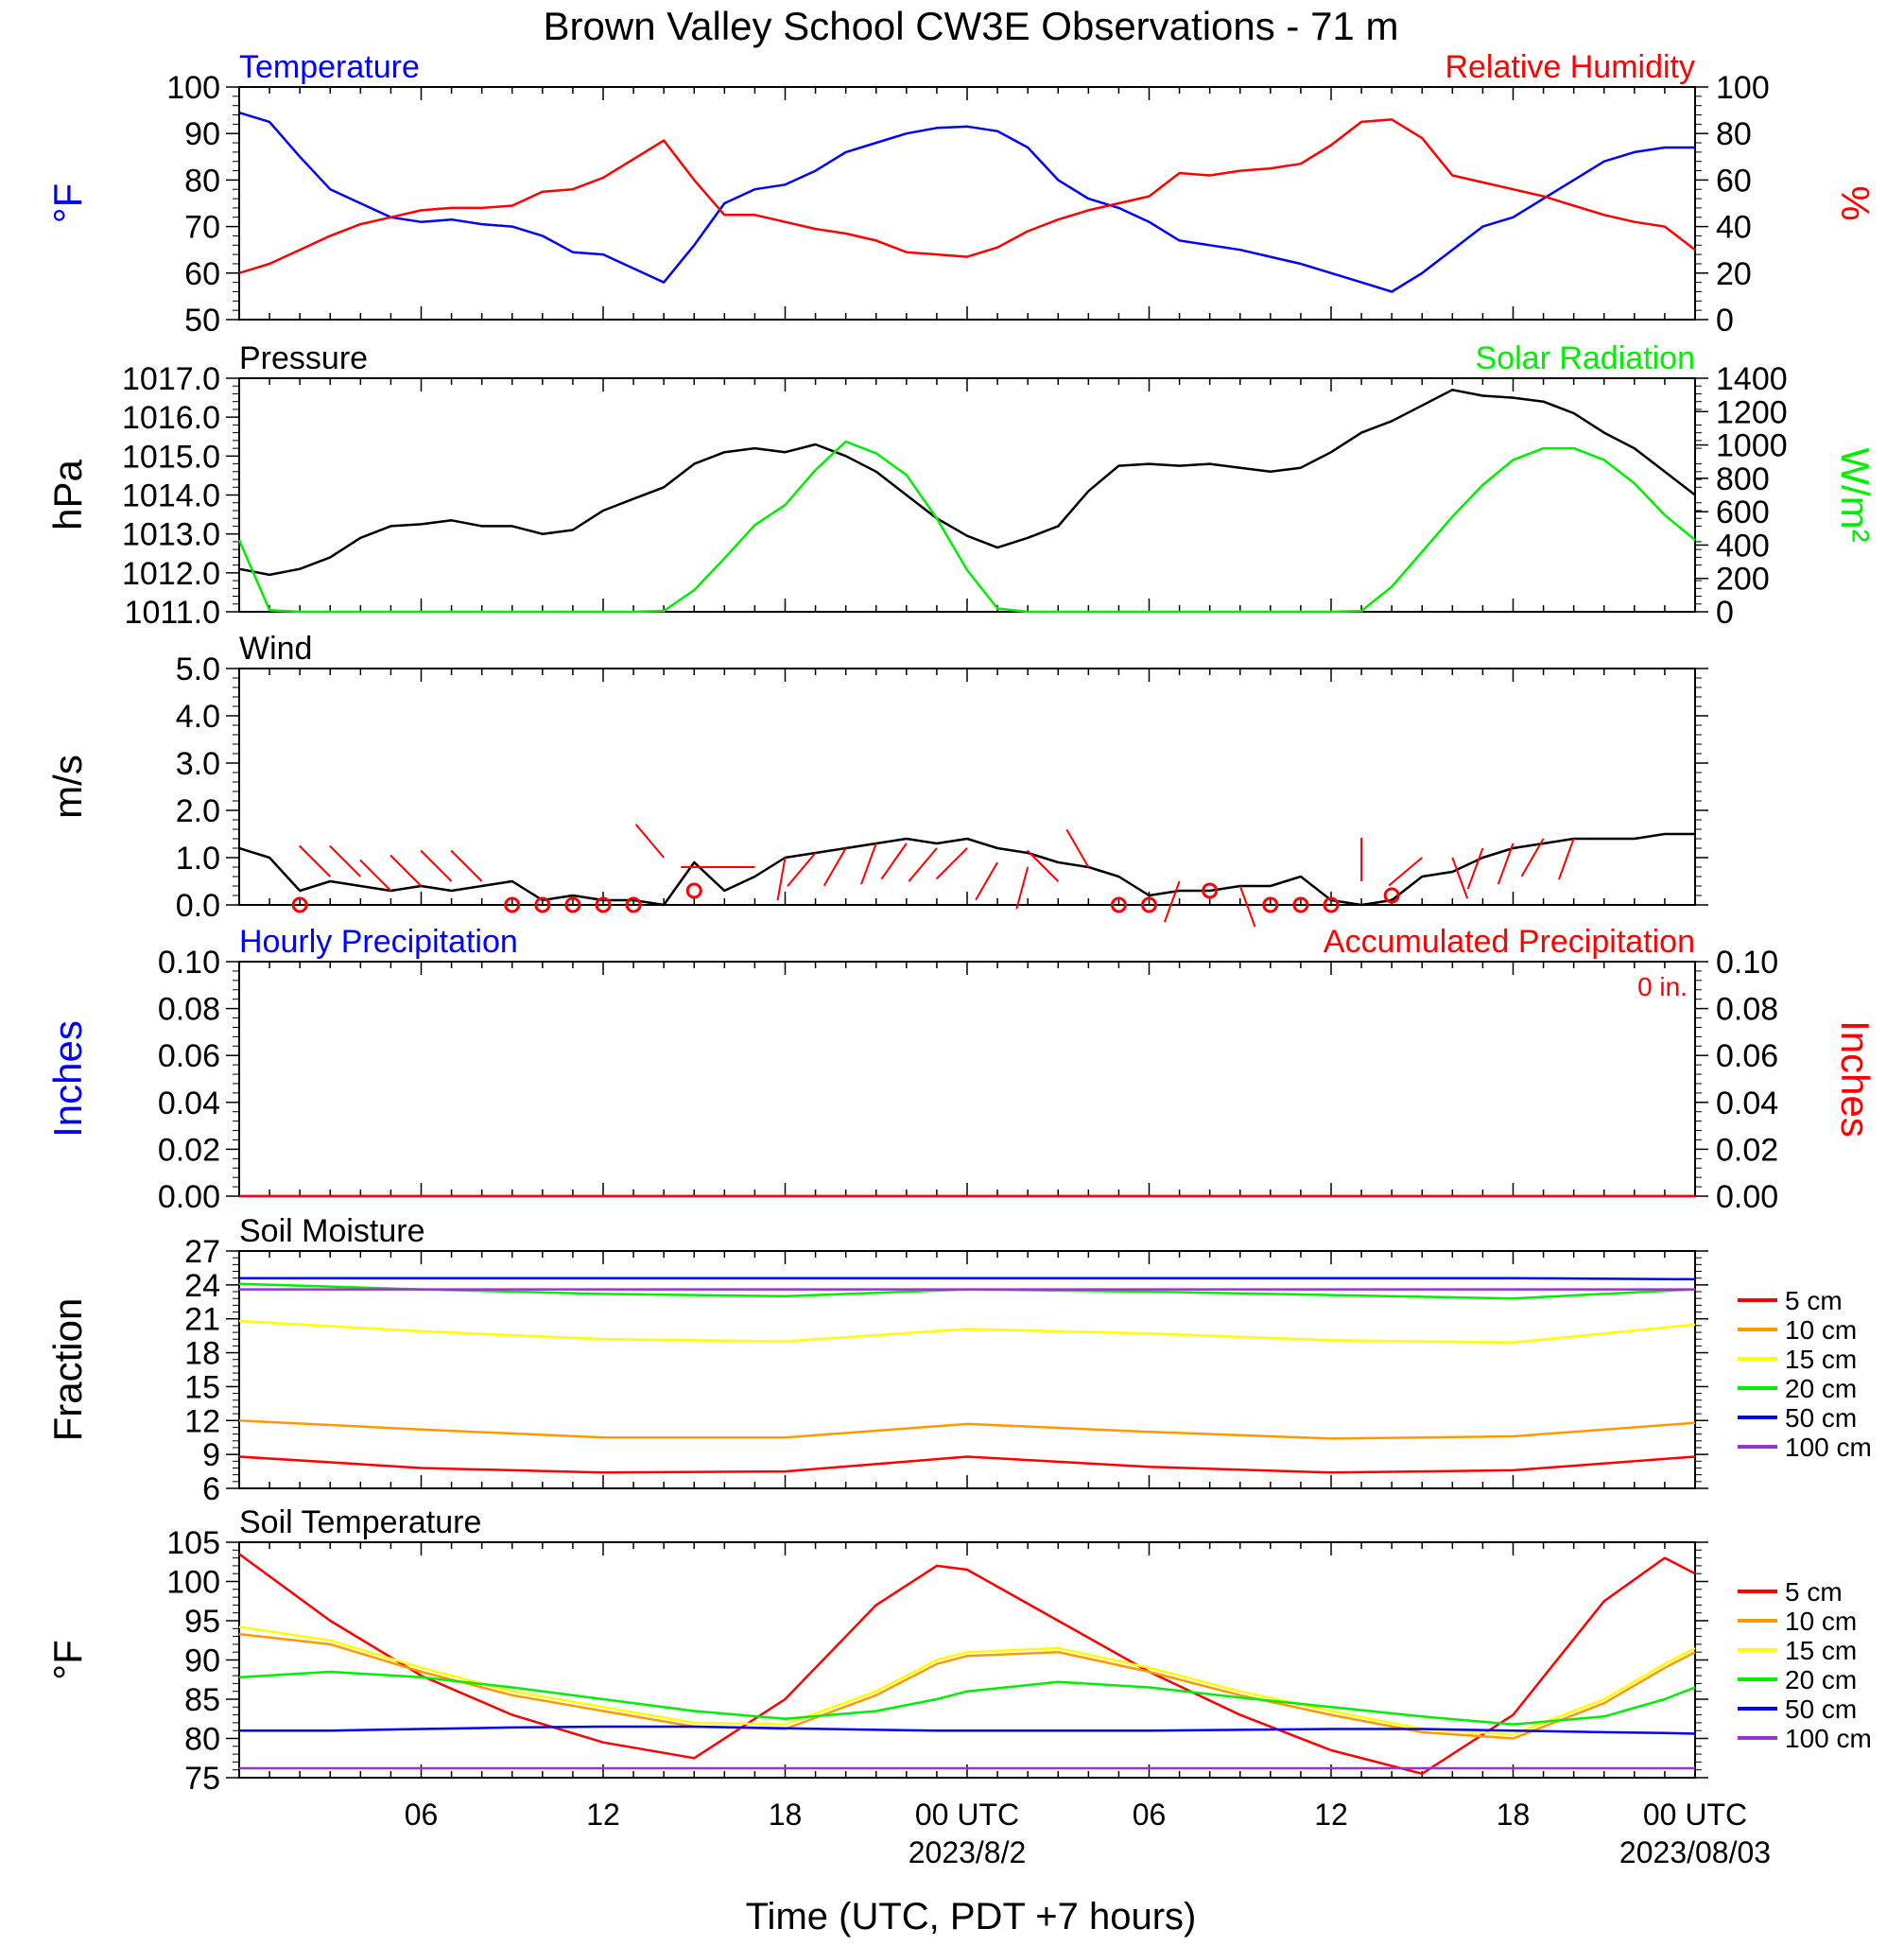 The image size is (1904, 1946). What do you see at coordinates (971, 1917) in the screenshot?
I see `x-axis-label: Time (UTC, PDT +7 hours)` at bounding box center [971, 1917].